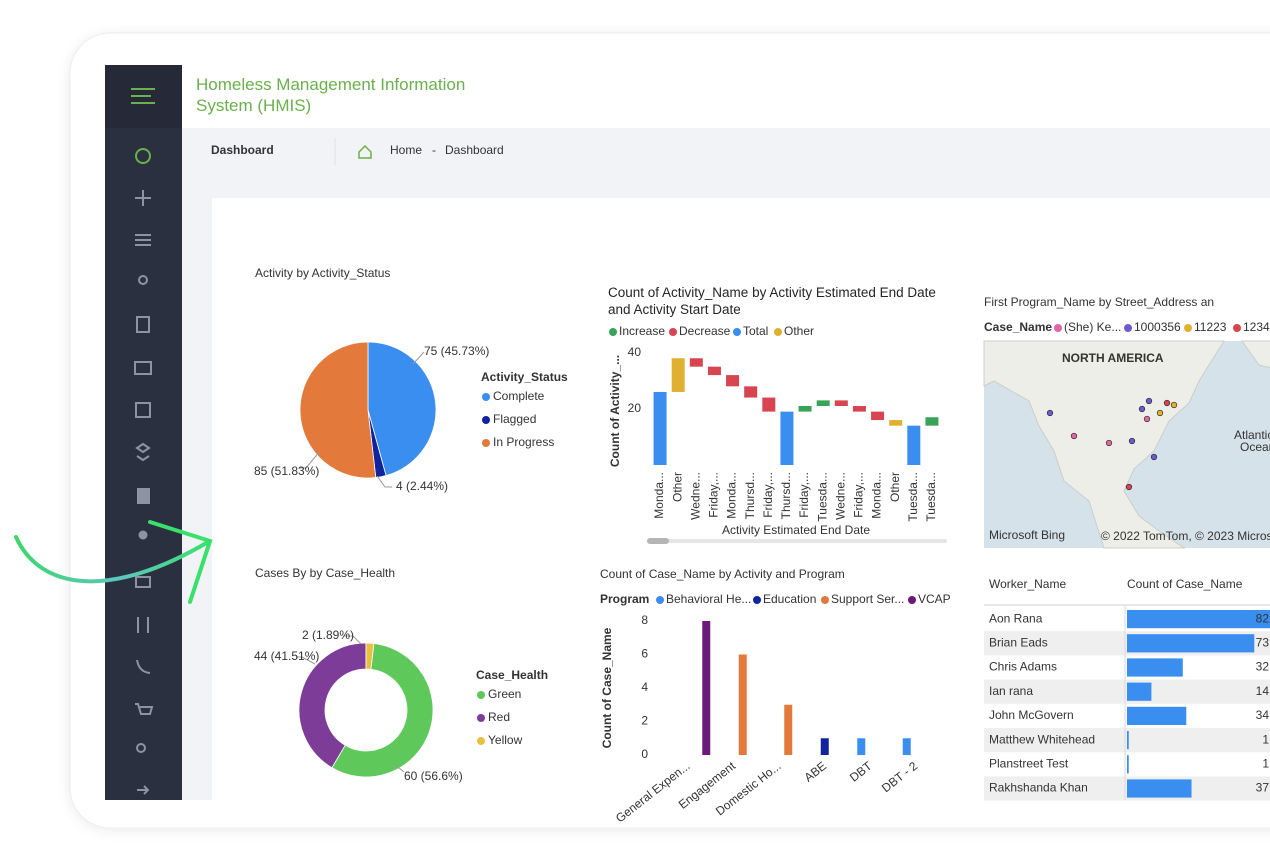 This screenshot has height=862, width=1270. Describe the element at coordinates (1185, 584) in the screenshot. I see `column-header: Count of Case_Name` at that location.